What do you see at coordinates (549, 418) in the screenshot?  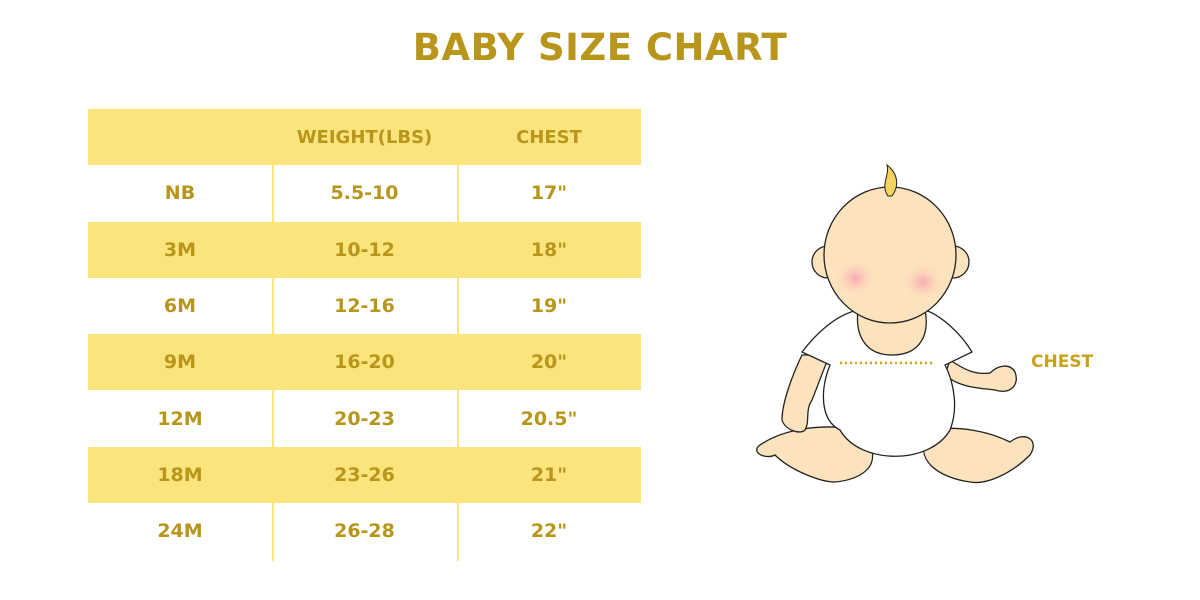 I see `chest-cell: 20.5"` at bounding box center [549, 418].